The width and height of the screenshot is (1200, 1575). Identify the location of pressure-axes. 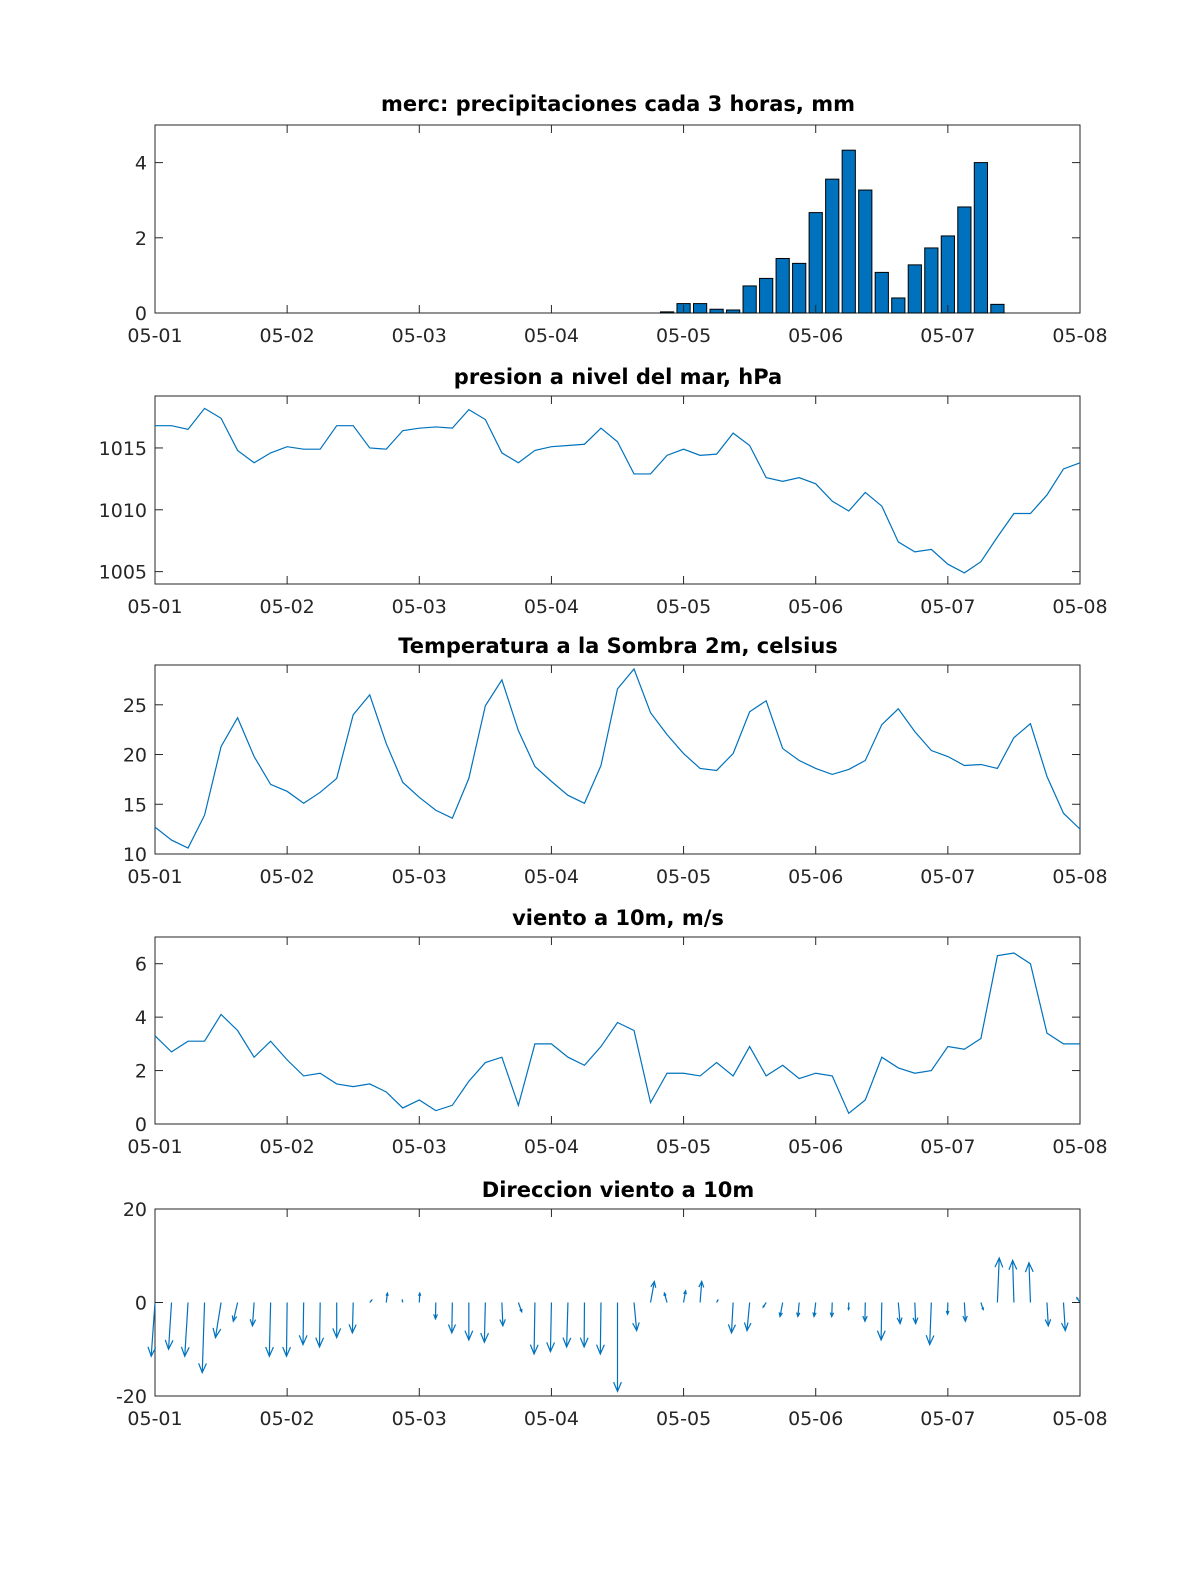
(617, 490).